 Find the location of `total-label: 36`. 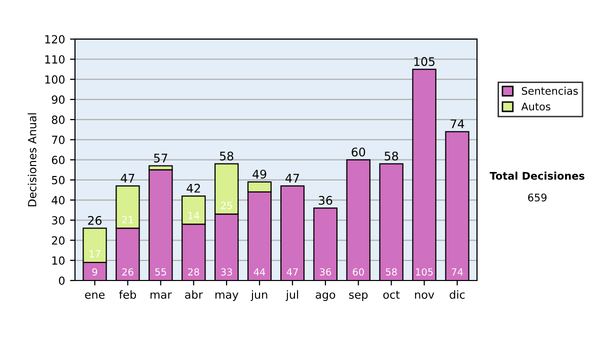

total-label: 36 is located at coordinates (325, 200).